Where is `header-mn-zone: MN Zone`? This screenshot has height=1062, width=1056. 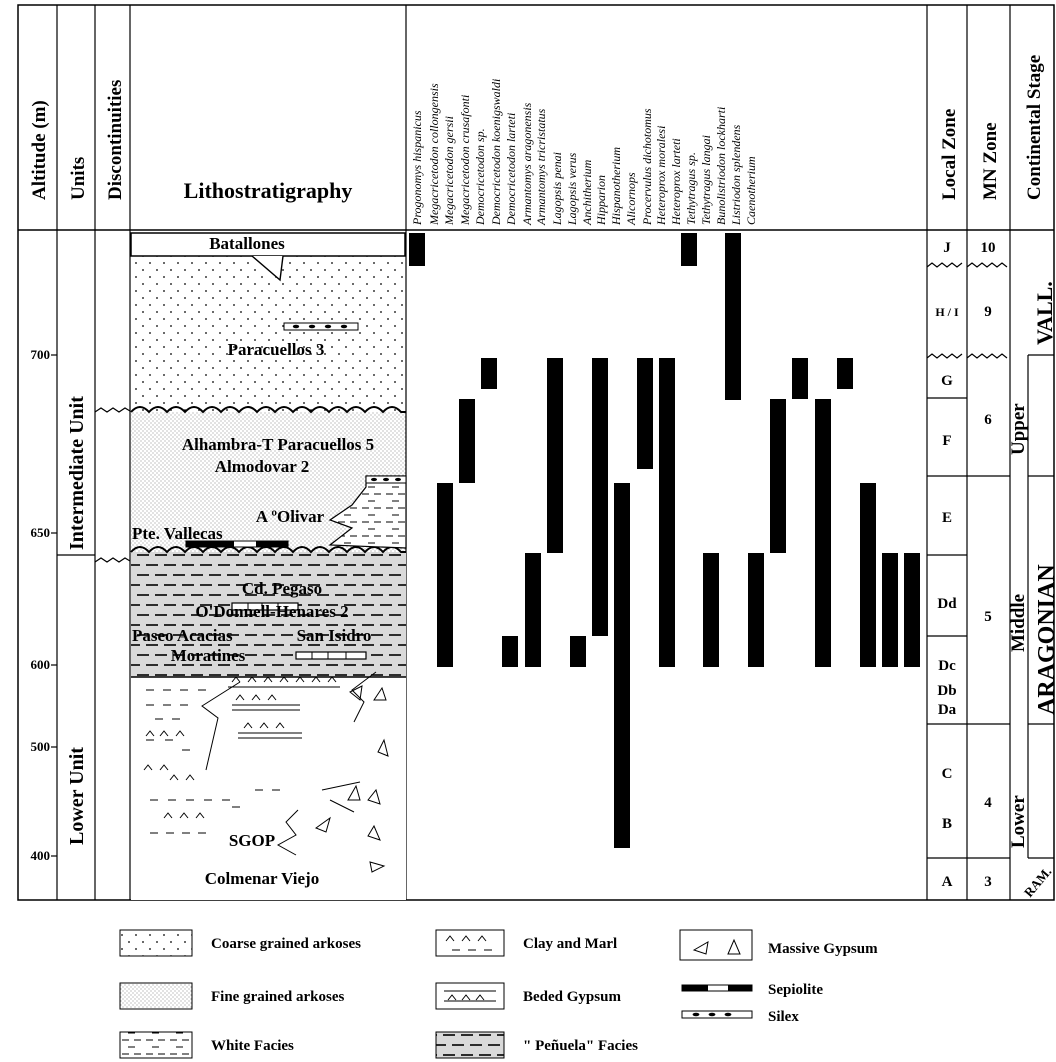
header-mn-zone: MN Zone is located at coordinates (990, 161).